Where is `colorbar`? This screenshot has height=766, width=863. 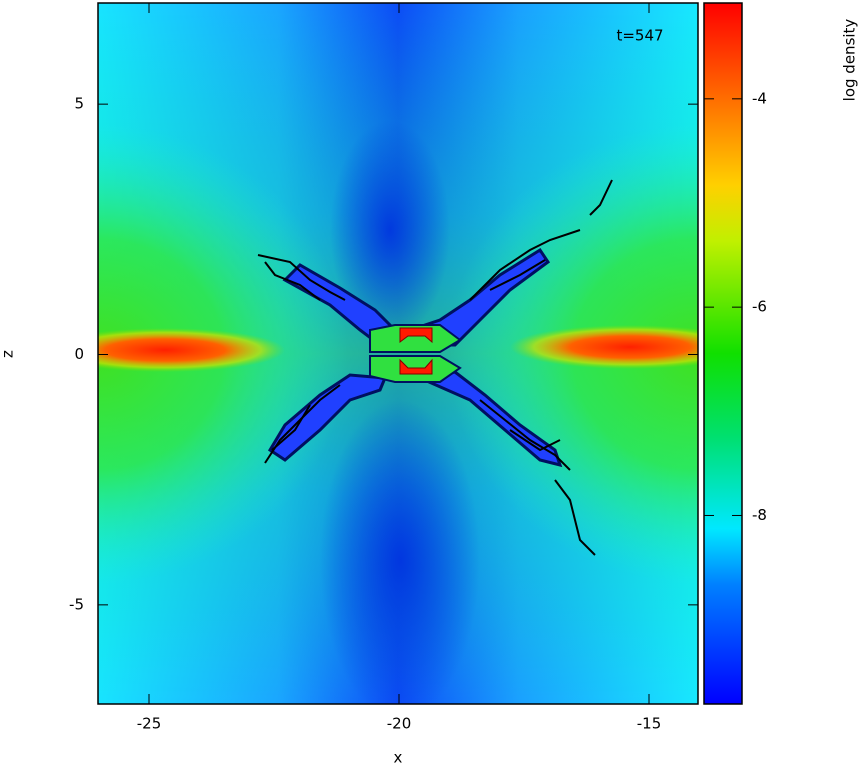 colorbar is located at coordinates (723, 353).